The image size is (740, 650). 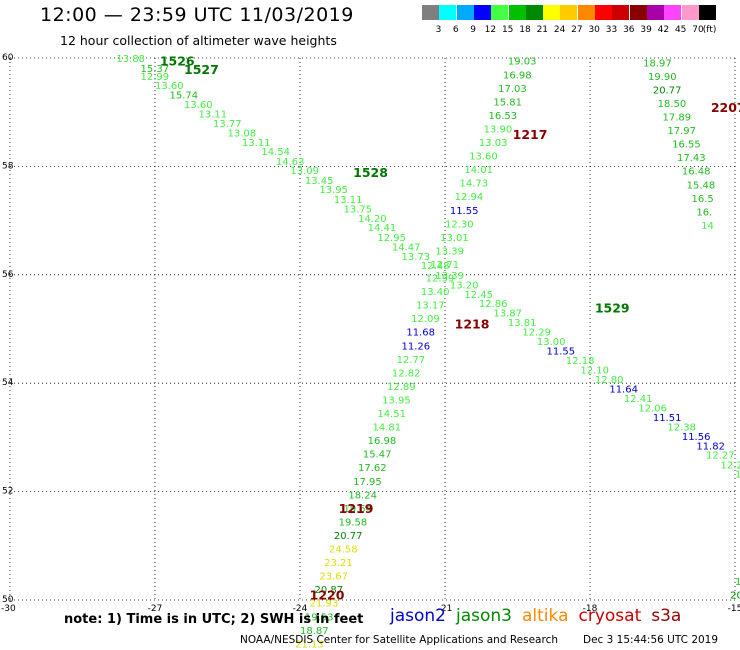 I want to click on legend-bin-label: 39, so click(x=646, y=30).